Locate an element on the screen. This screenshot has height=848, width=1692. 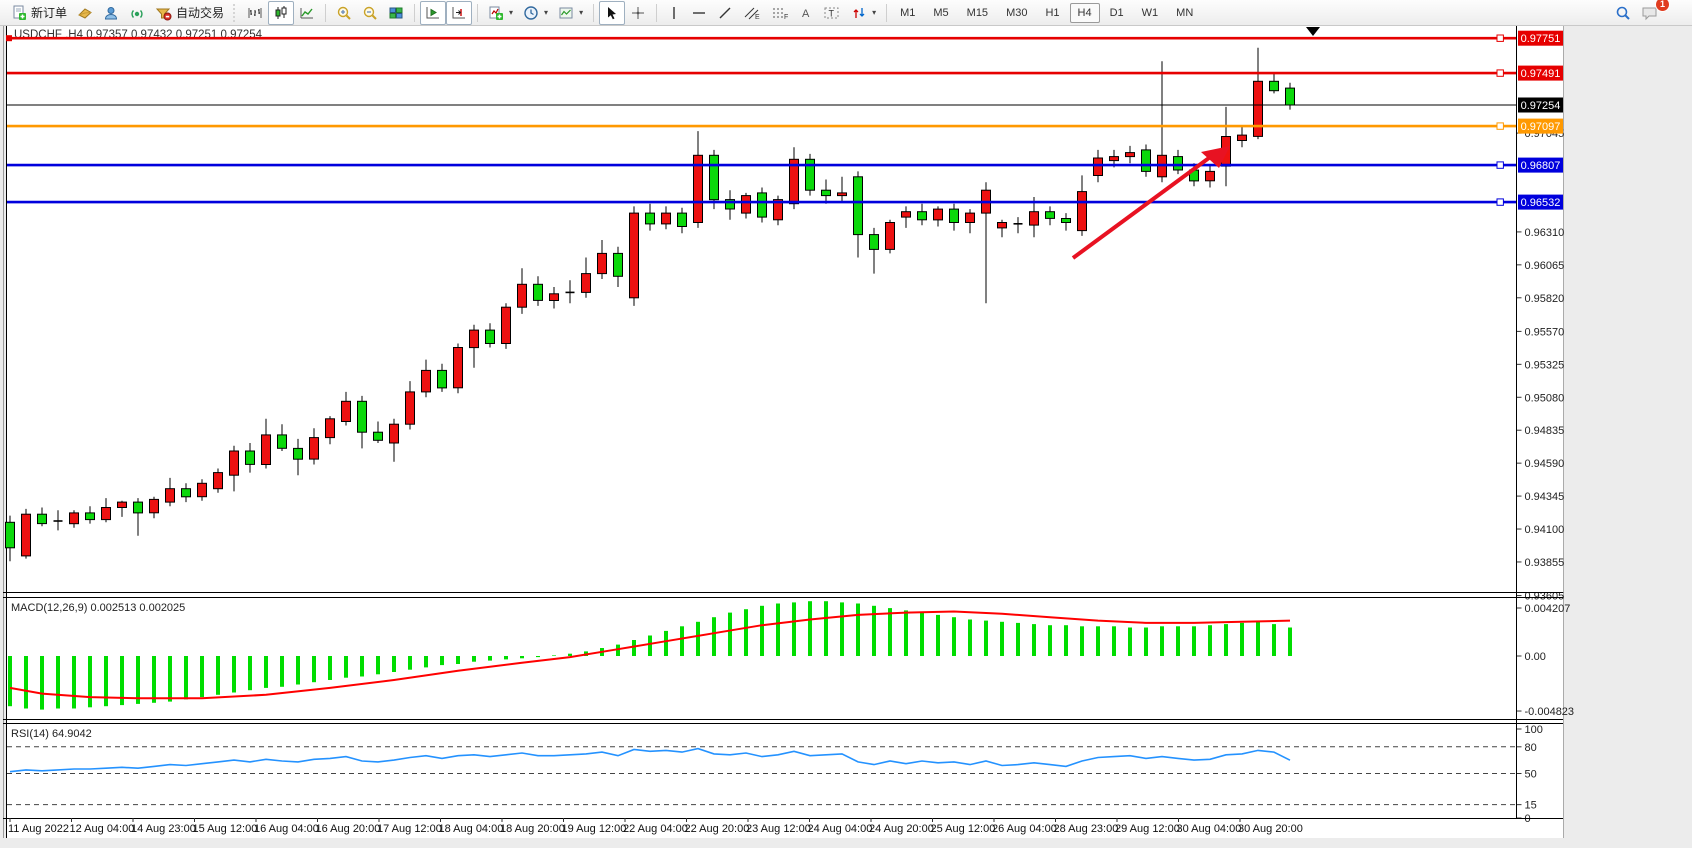
notifications-button: 1 is located at coordinates (1653, 12).